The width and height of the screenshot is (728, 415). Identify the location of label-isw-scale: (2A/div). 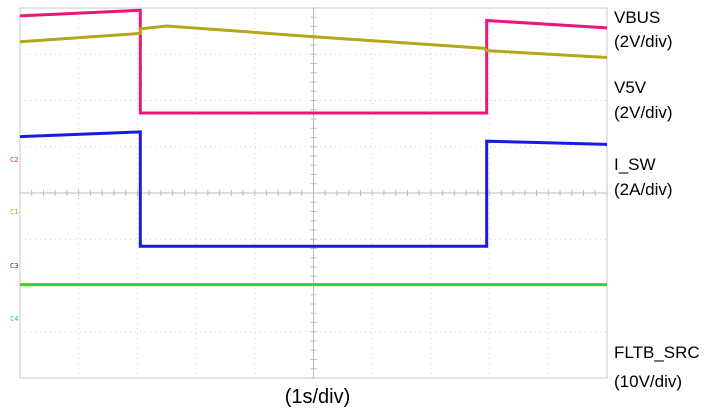
(643, 189).